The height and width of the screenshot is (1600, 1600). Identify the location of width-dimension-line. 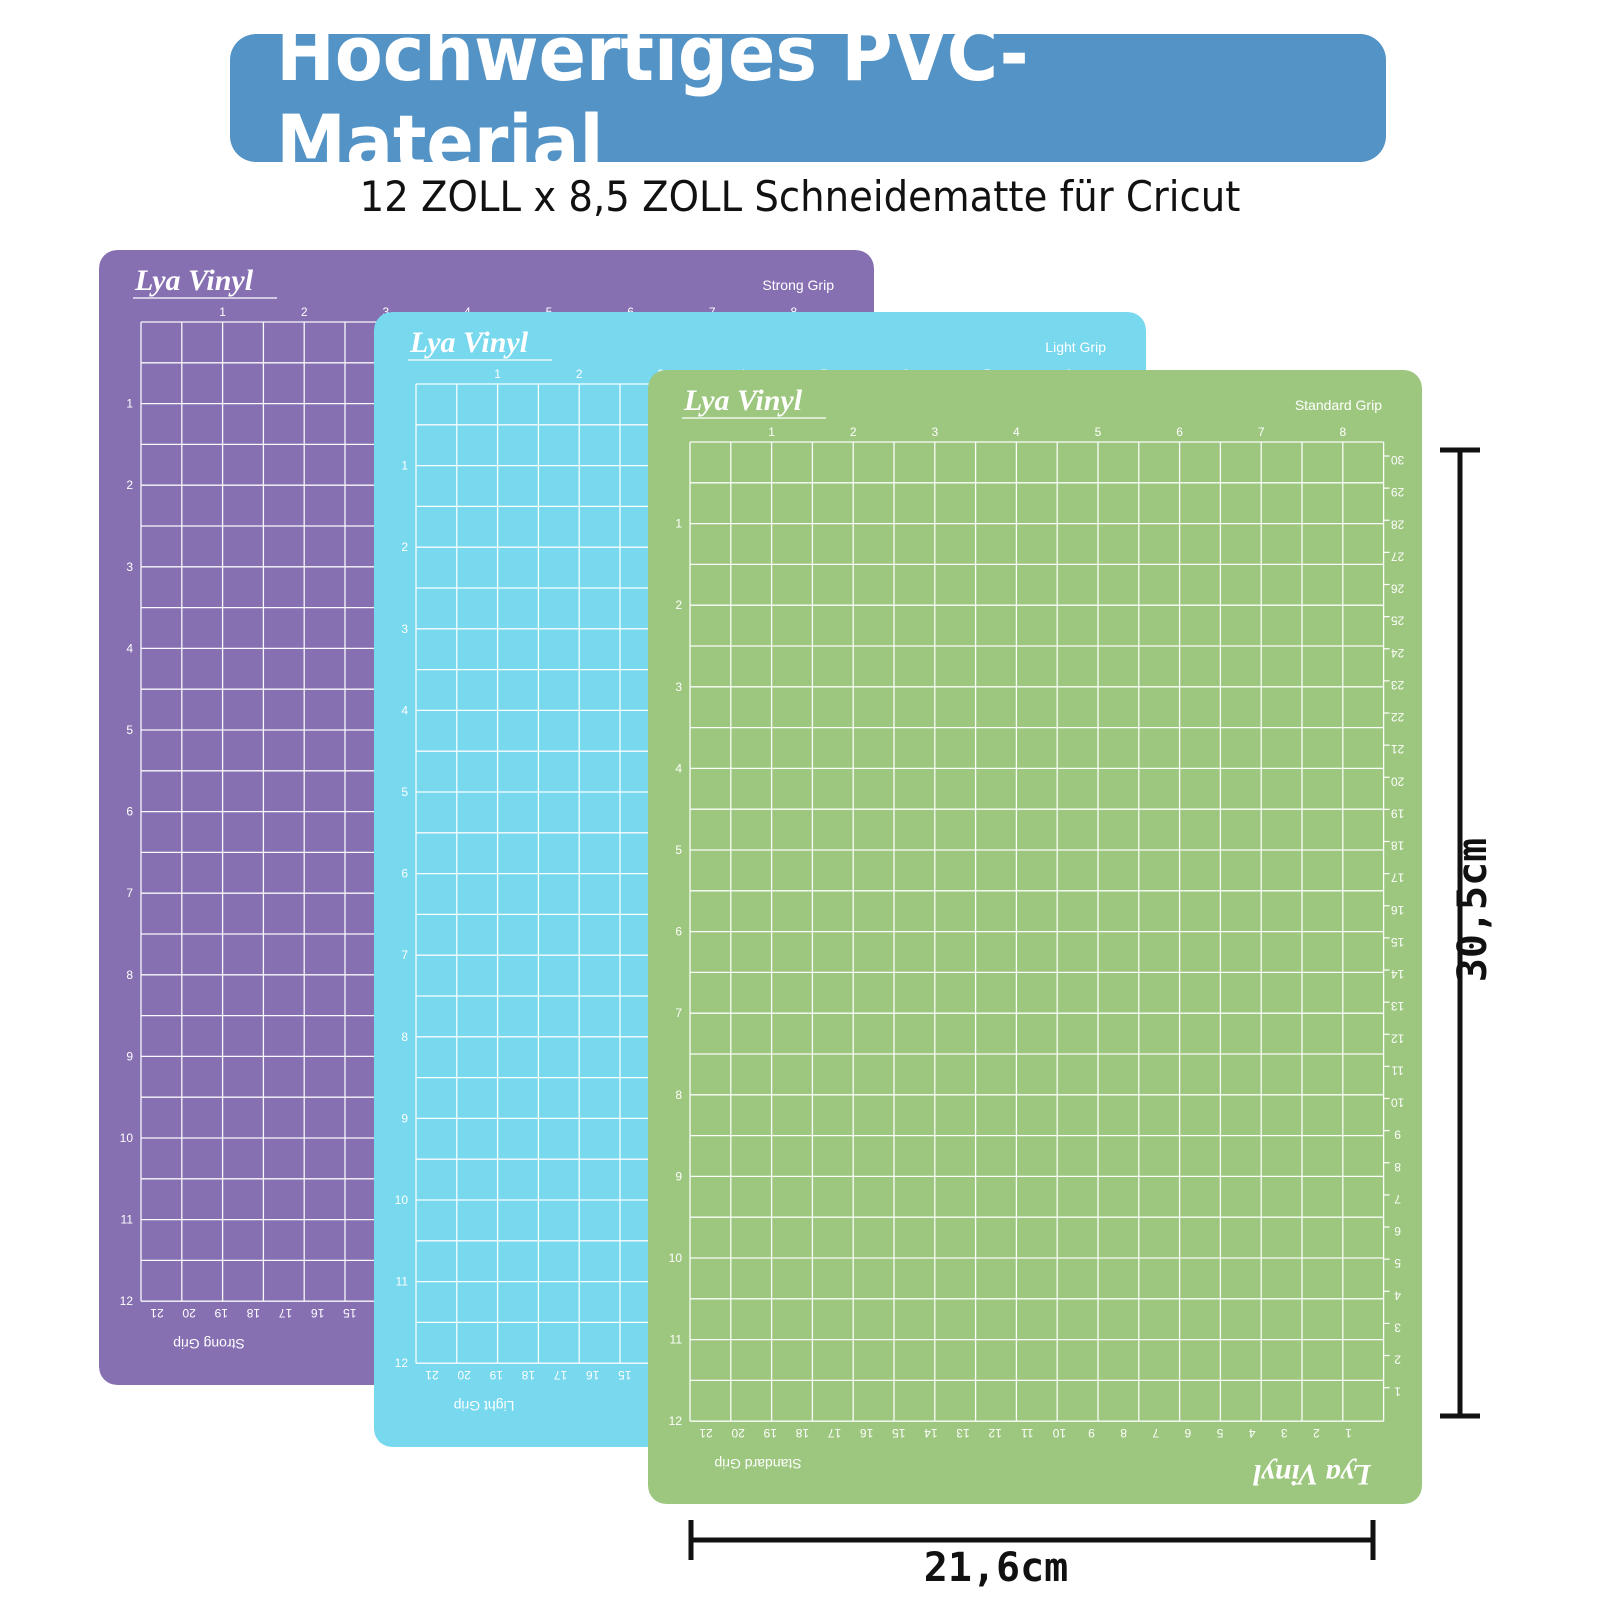
(1032, 1540).